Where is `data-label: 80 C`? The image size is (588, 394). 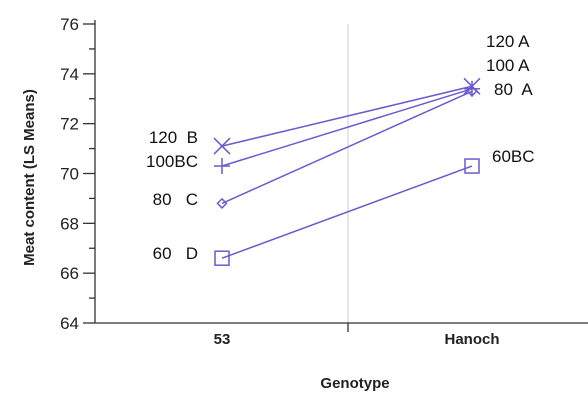 data-label: 80 C is located at coordinates (175, 199).